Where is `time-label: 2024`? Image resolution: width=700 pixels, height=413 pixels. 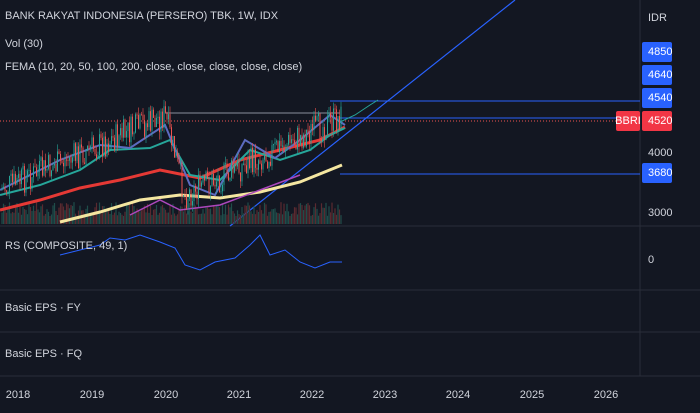 time-label: 2024 is located at coordinates (458, 395).